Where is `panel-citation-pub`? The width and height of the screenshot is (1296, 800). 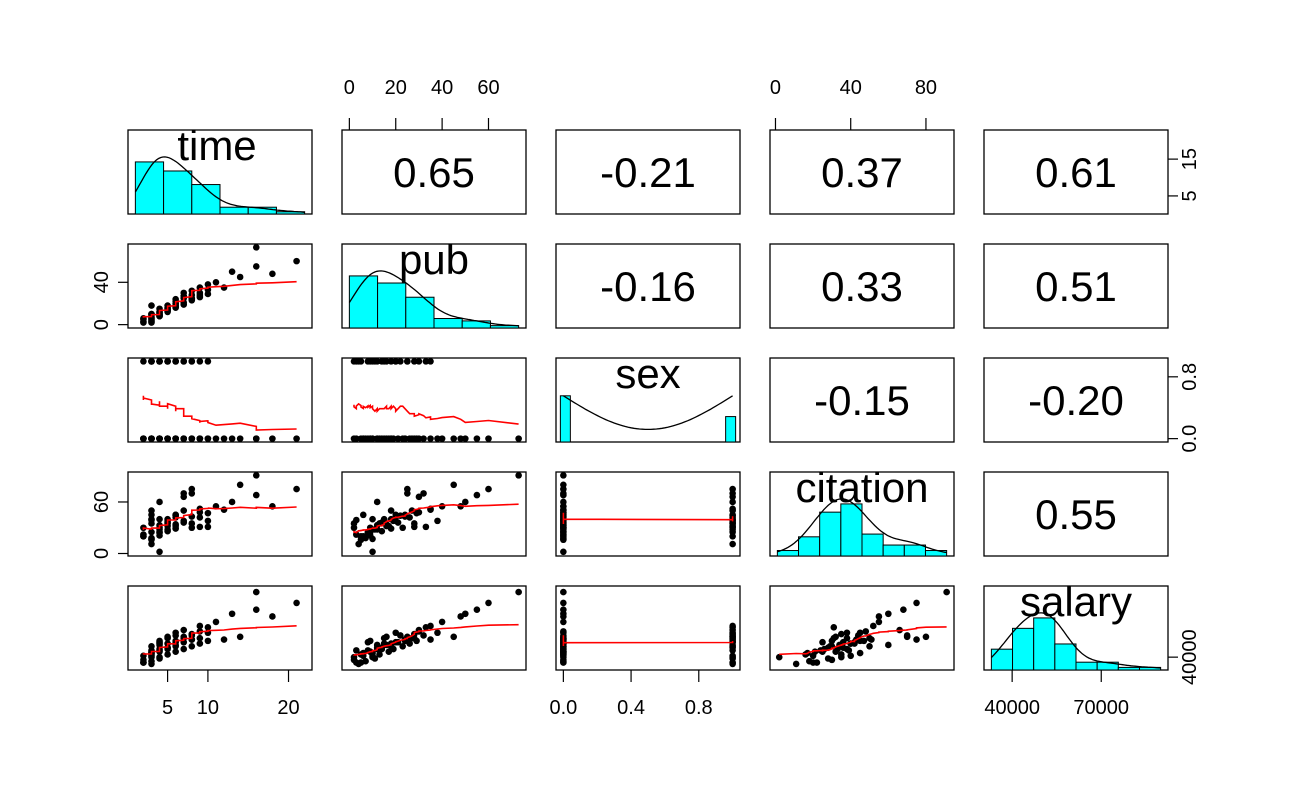 panel-citation-pub is located at coordinates (434, 514).